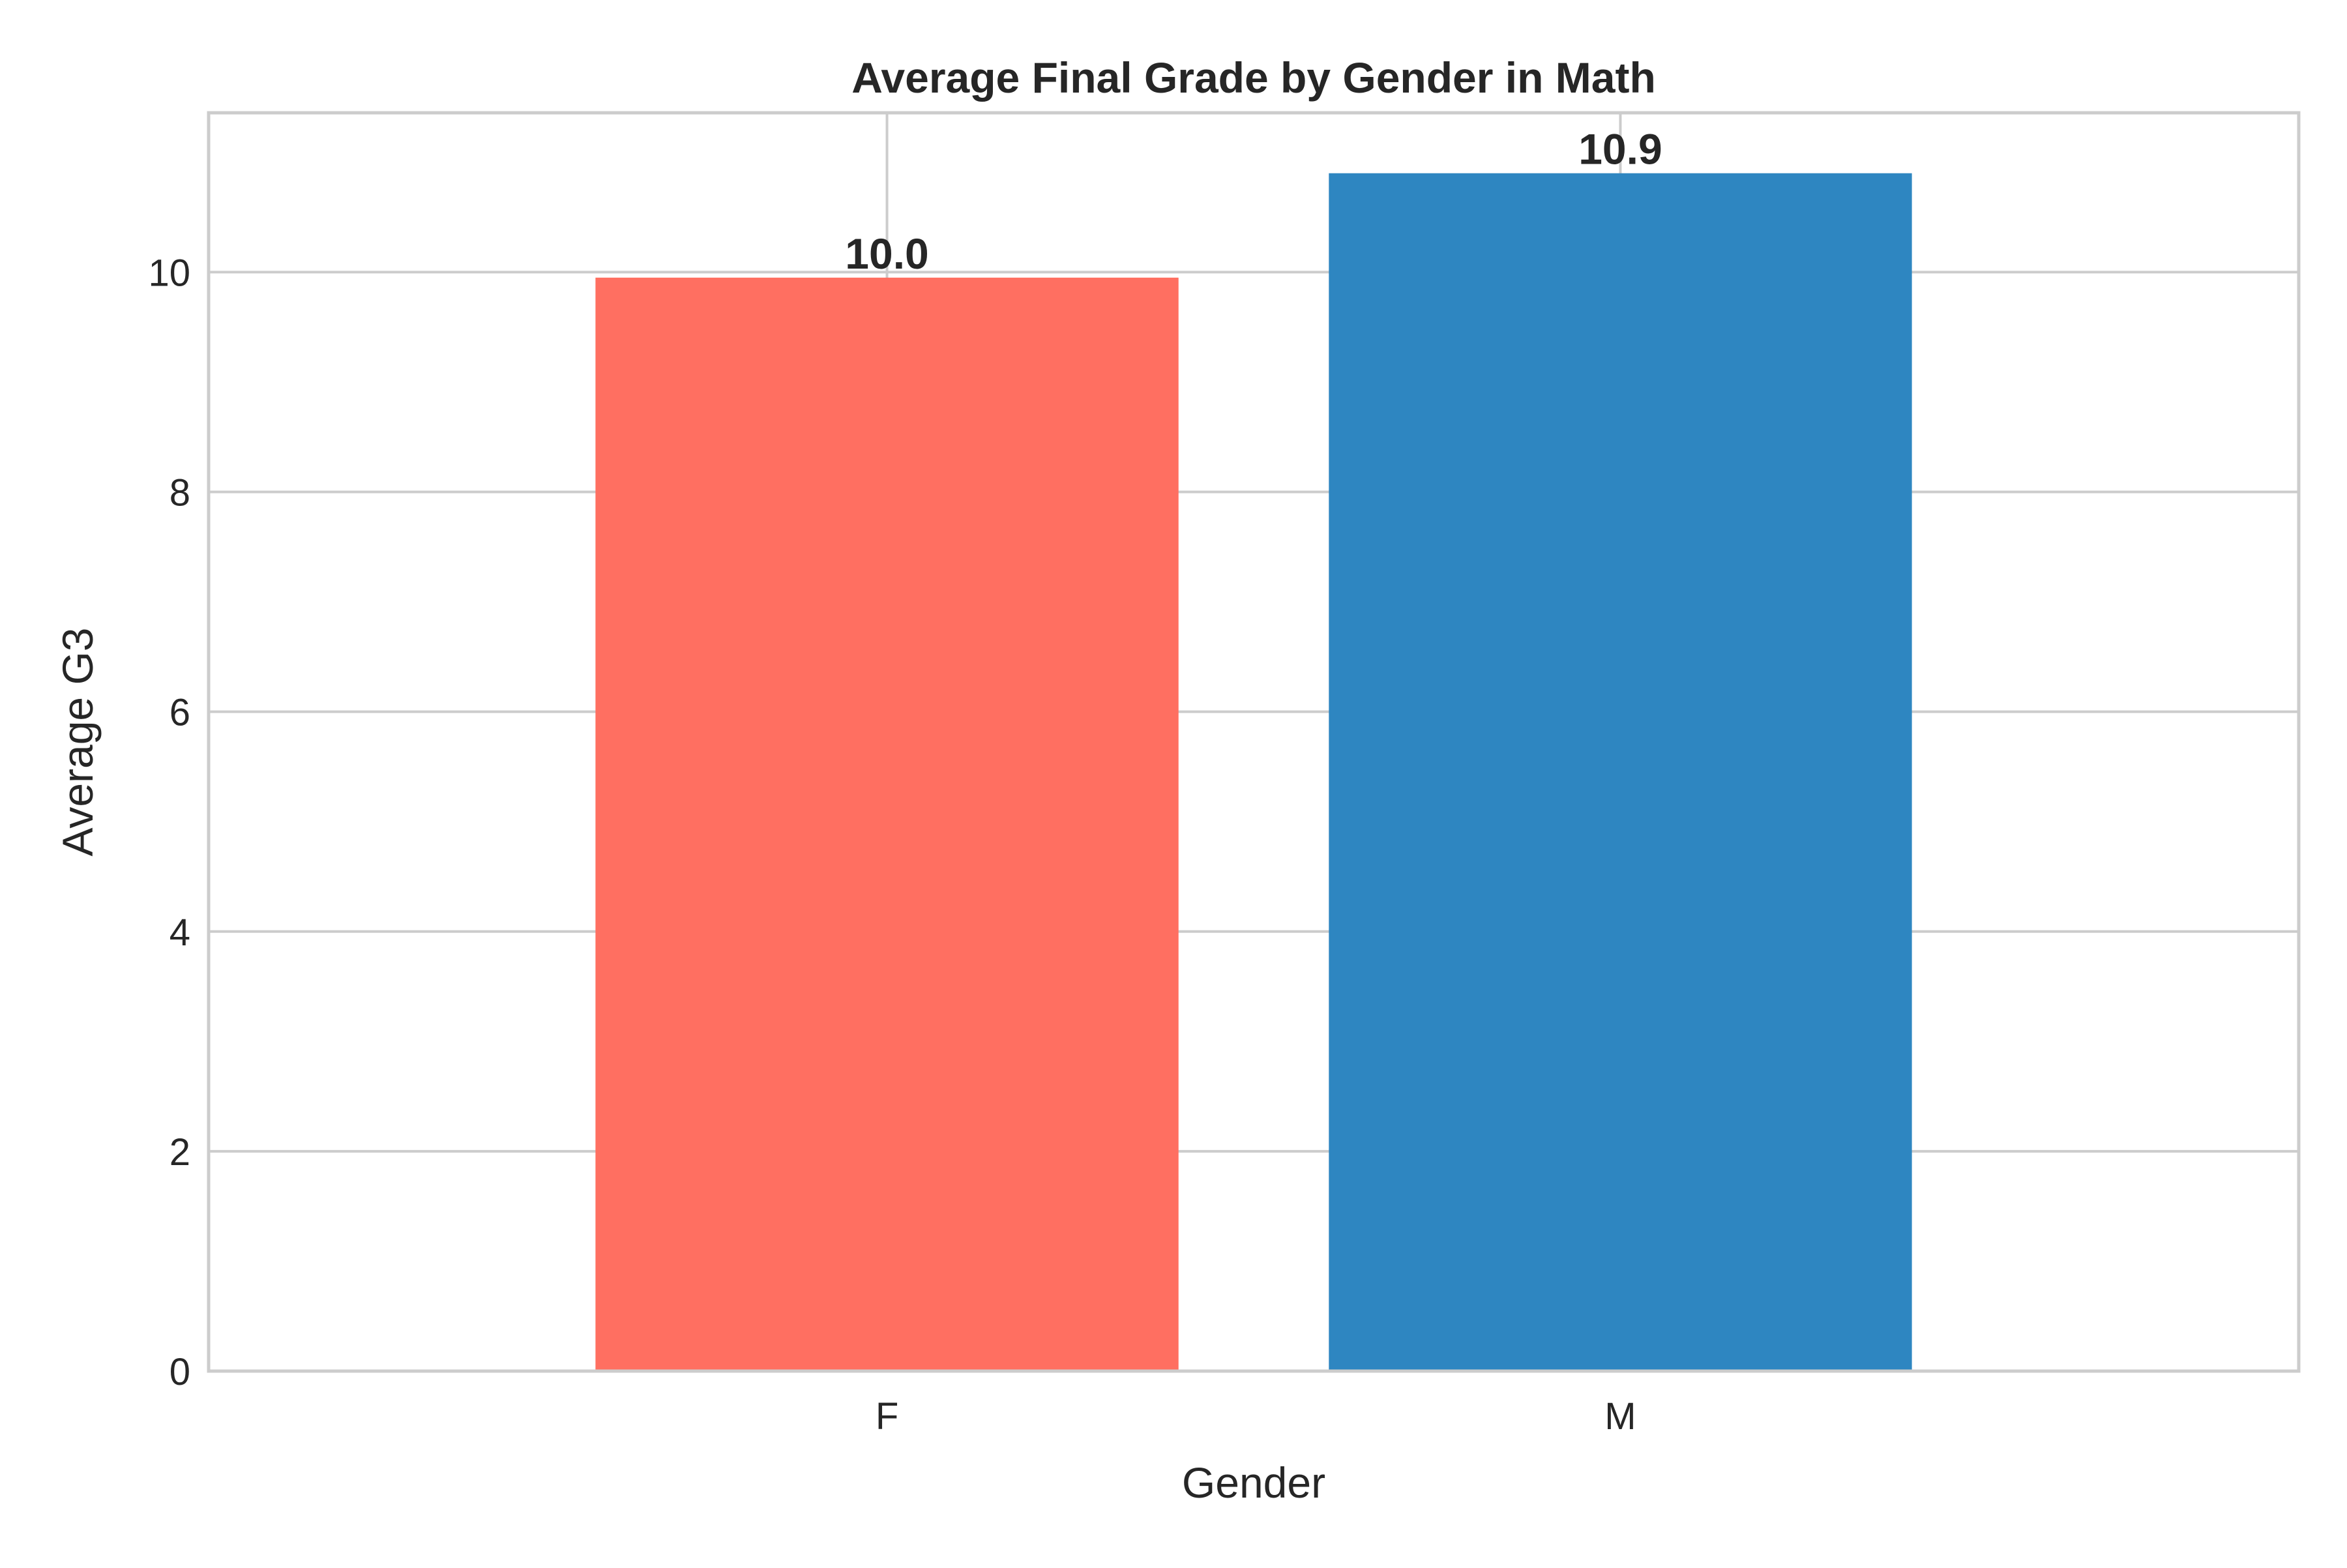 The image size is (2347, 1568). I want to click on y-tick-label: 4, so click(180, 933).